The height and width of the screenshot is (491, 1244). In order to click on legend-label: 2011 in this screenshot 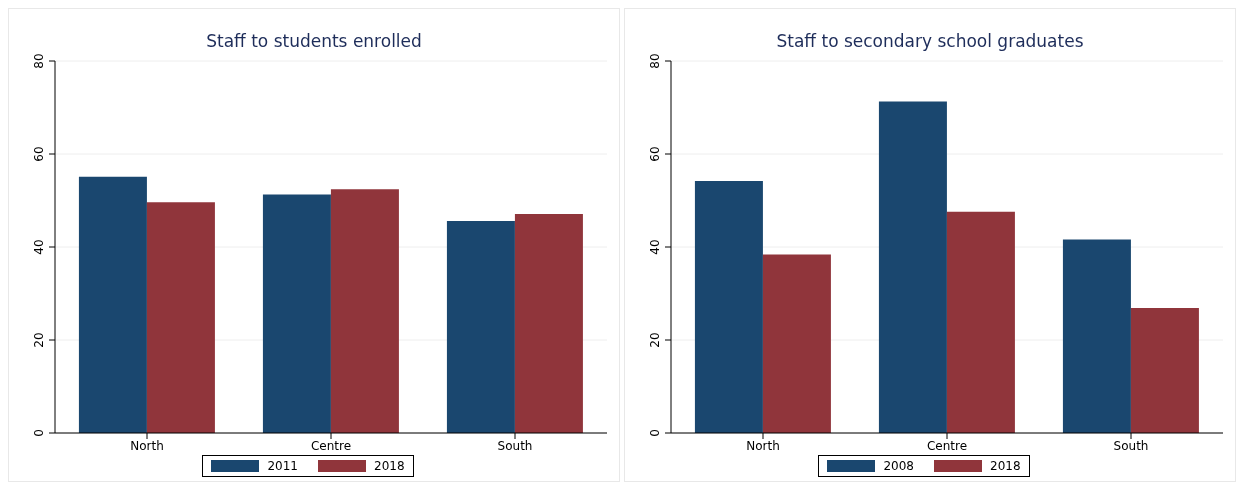, I will do `click(282, 466)`.